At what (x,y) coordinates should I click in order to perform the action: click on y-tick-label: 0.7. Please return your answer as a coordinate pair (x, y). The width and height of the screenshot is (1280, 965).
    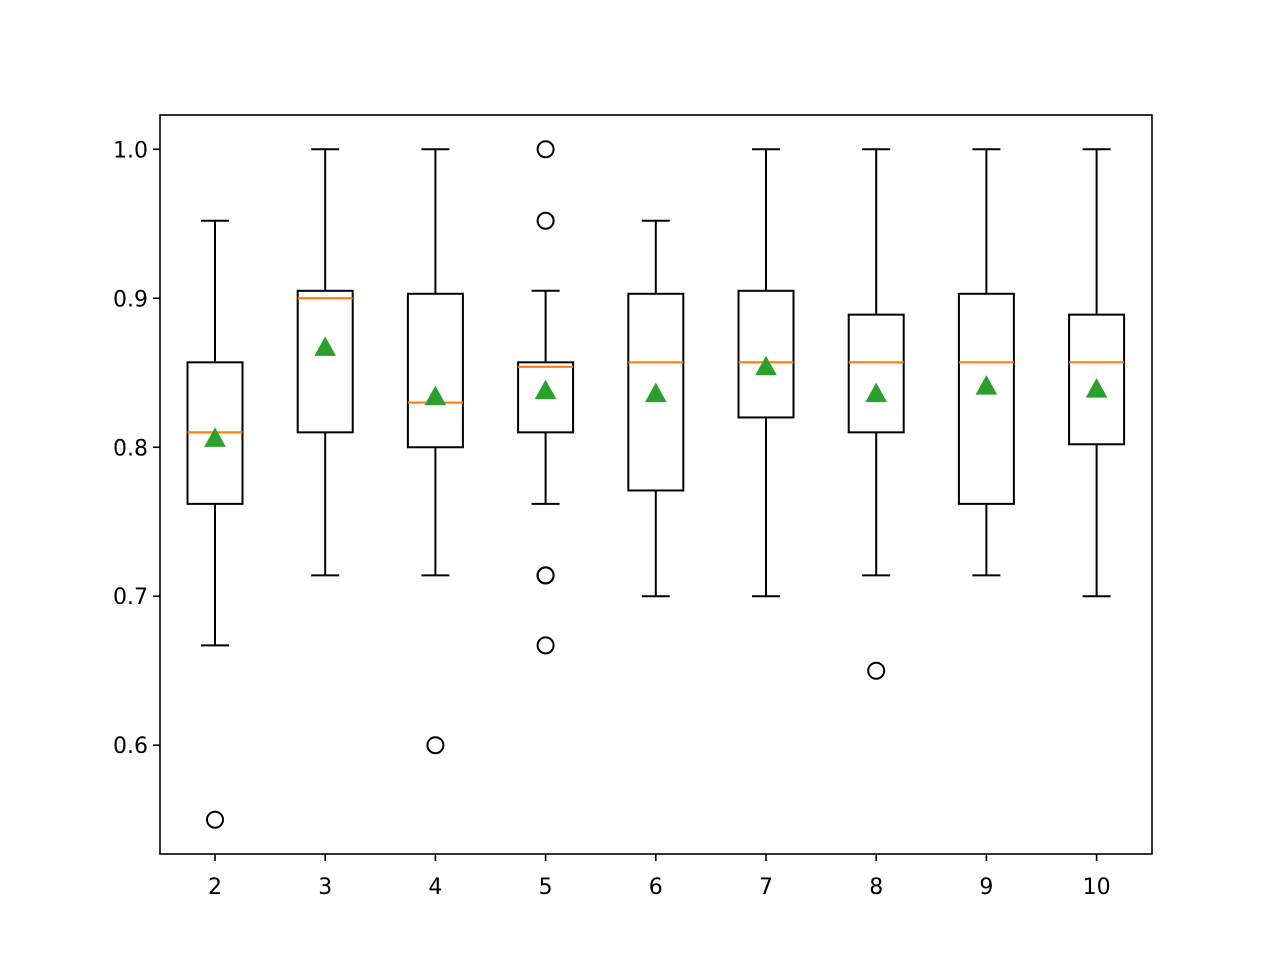
    Looking at the image, I should click on (130, 597).